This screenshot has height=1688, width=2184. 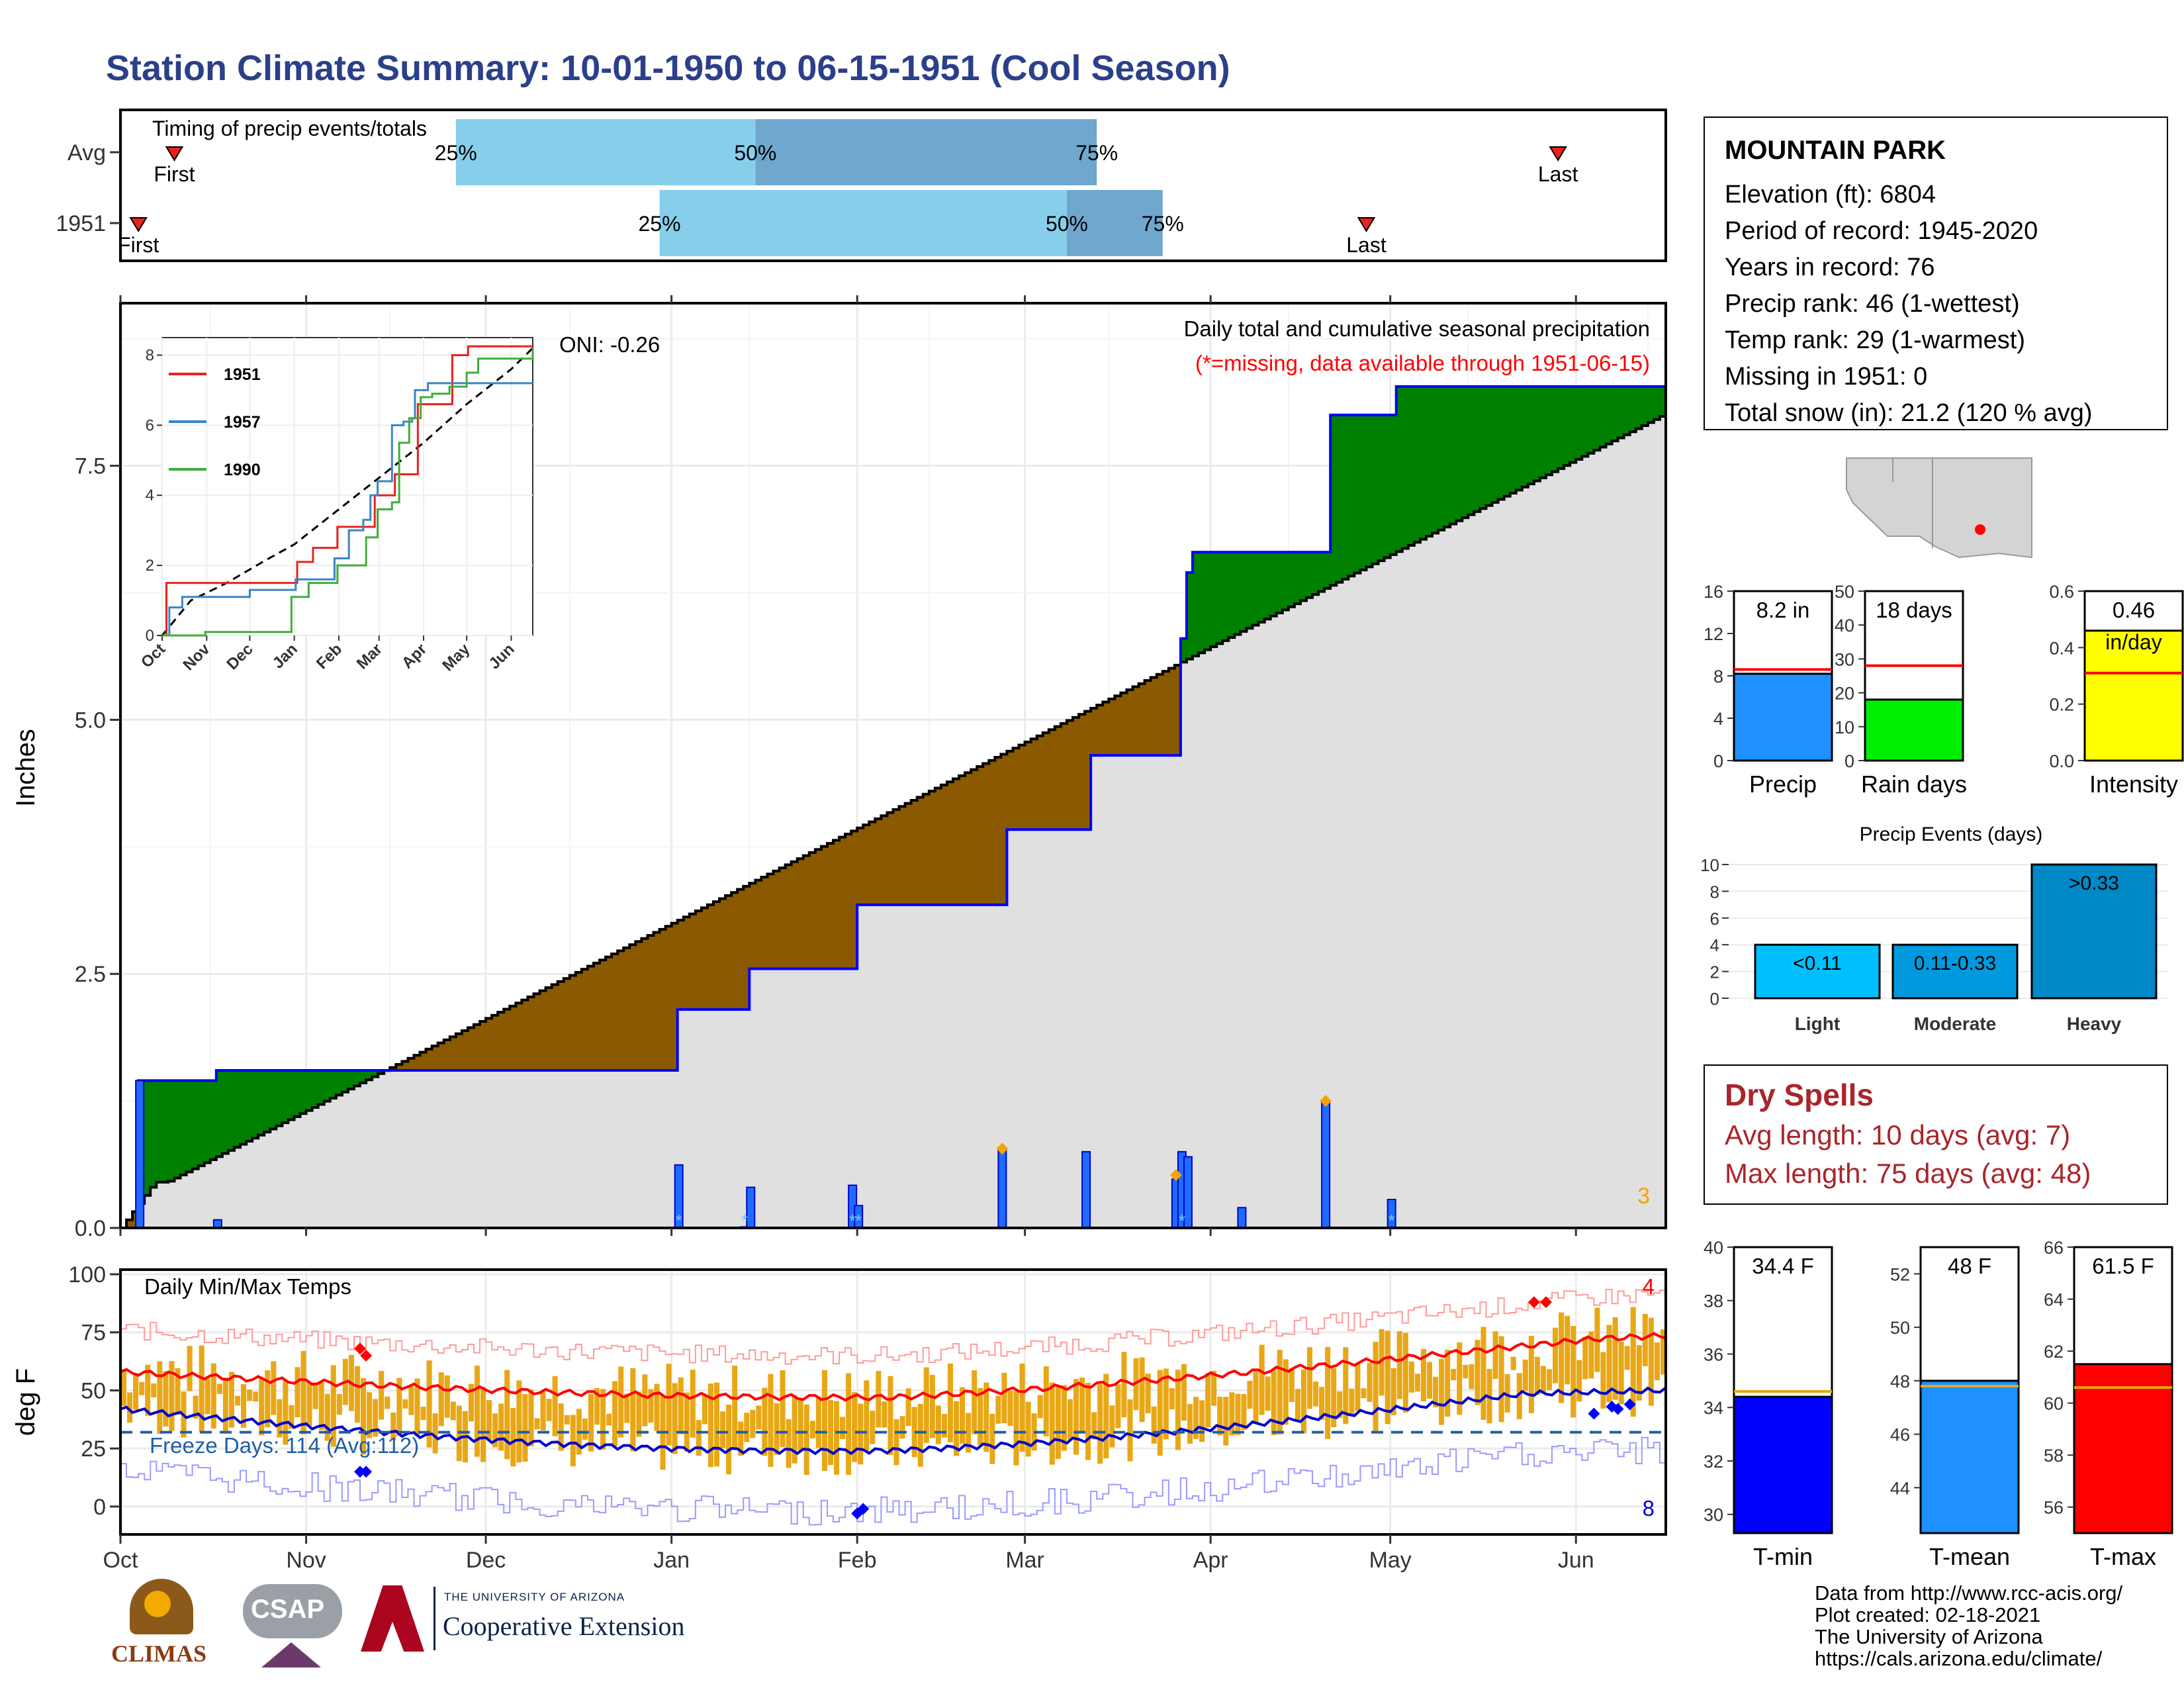 I want to click on freeze-days-label: Freeze Days: 114 (Avg:112), so click(x=284, y=1445).